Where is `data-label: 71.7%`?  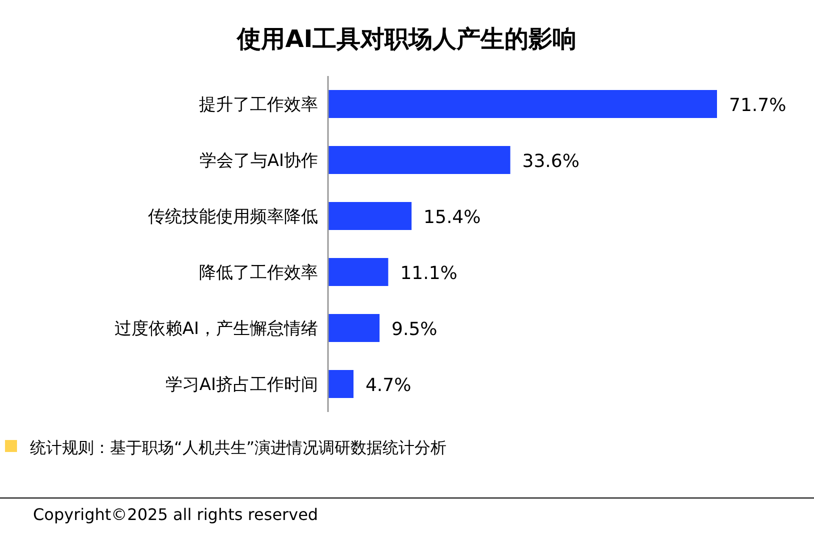
data-label: 71.7% is located at coordinates (757, 105).